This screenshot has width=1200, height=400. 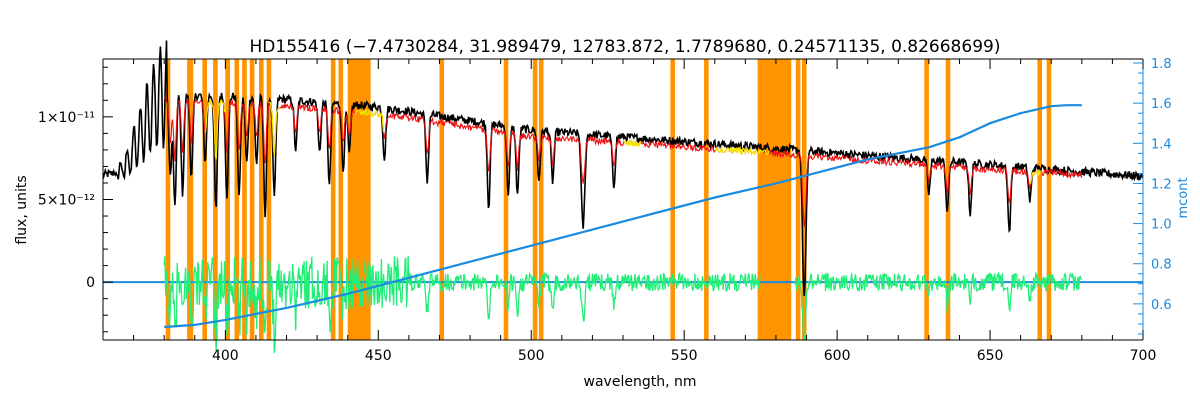 I want to click on y-tick-label: 0, so click(x=90, y=283).